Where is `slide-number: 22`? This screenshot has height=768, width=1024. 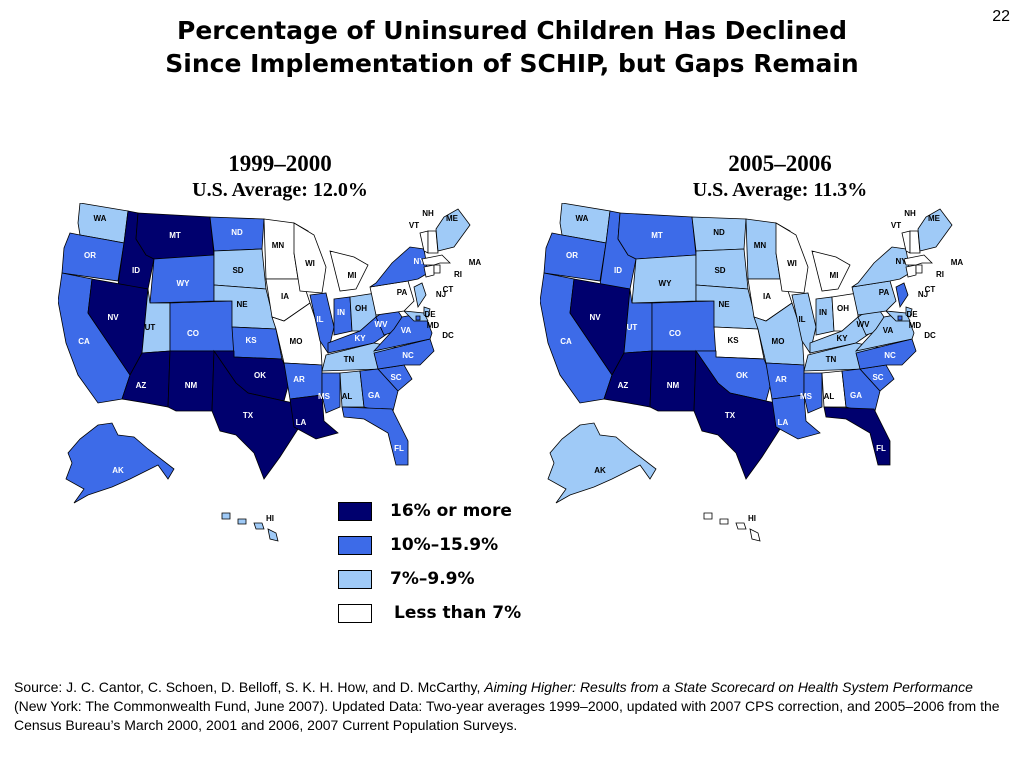 slide-number: 22 is located at coordinates (1001, 16).